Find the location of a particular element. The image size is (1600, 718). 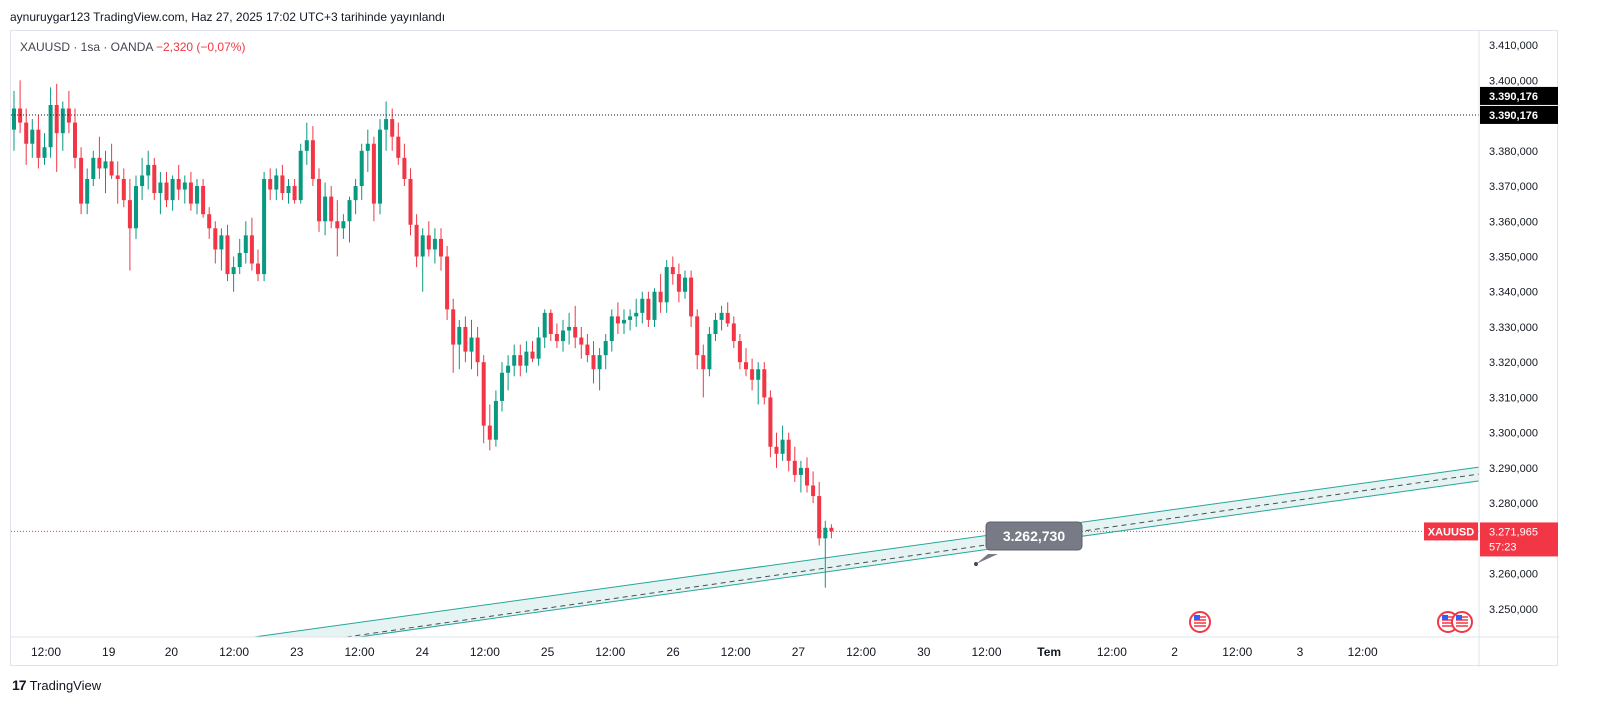

symbol-info: XAUUSD · 1sa · OANDA −2,320 (−0,07%) is located at coordinates (132, 47).